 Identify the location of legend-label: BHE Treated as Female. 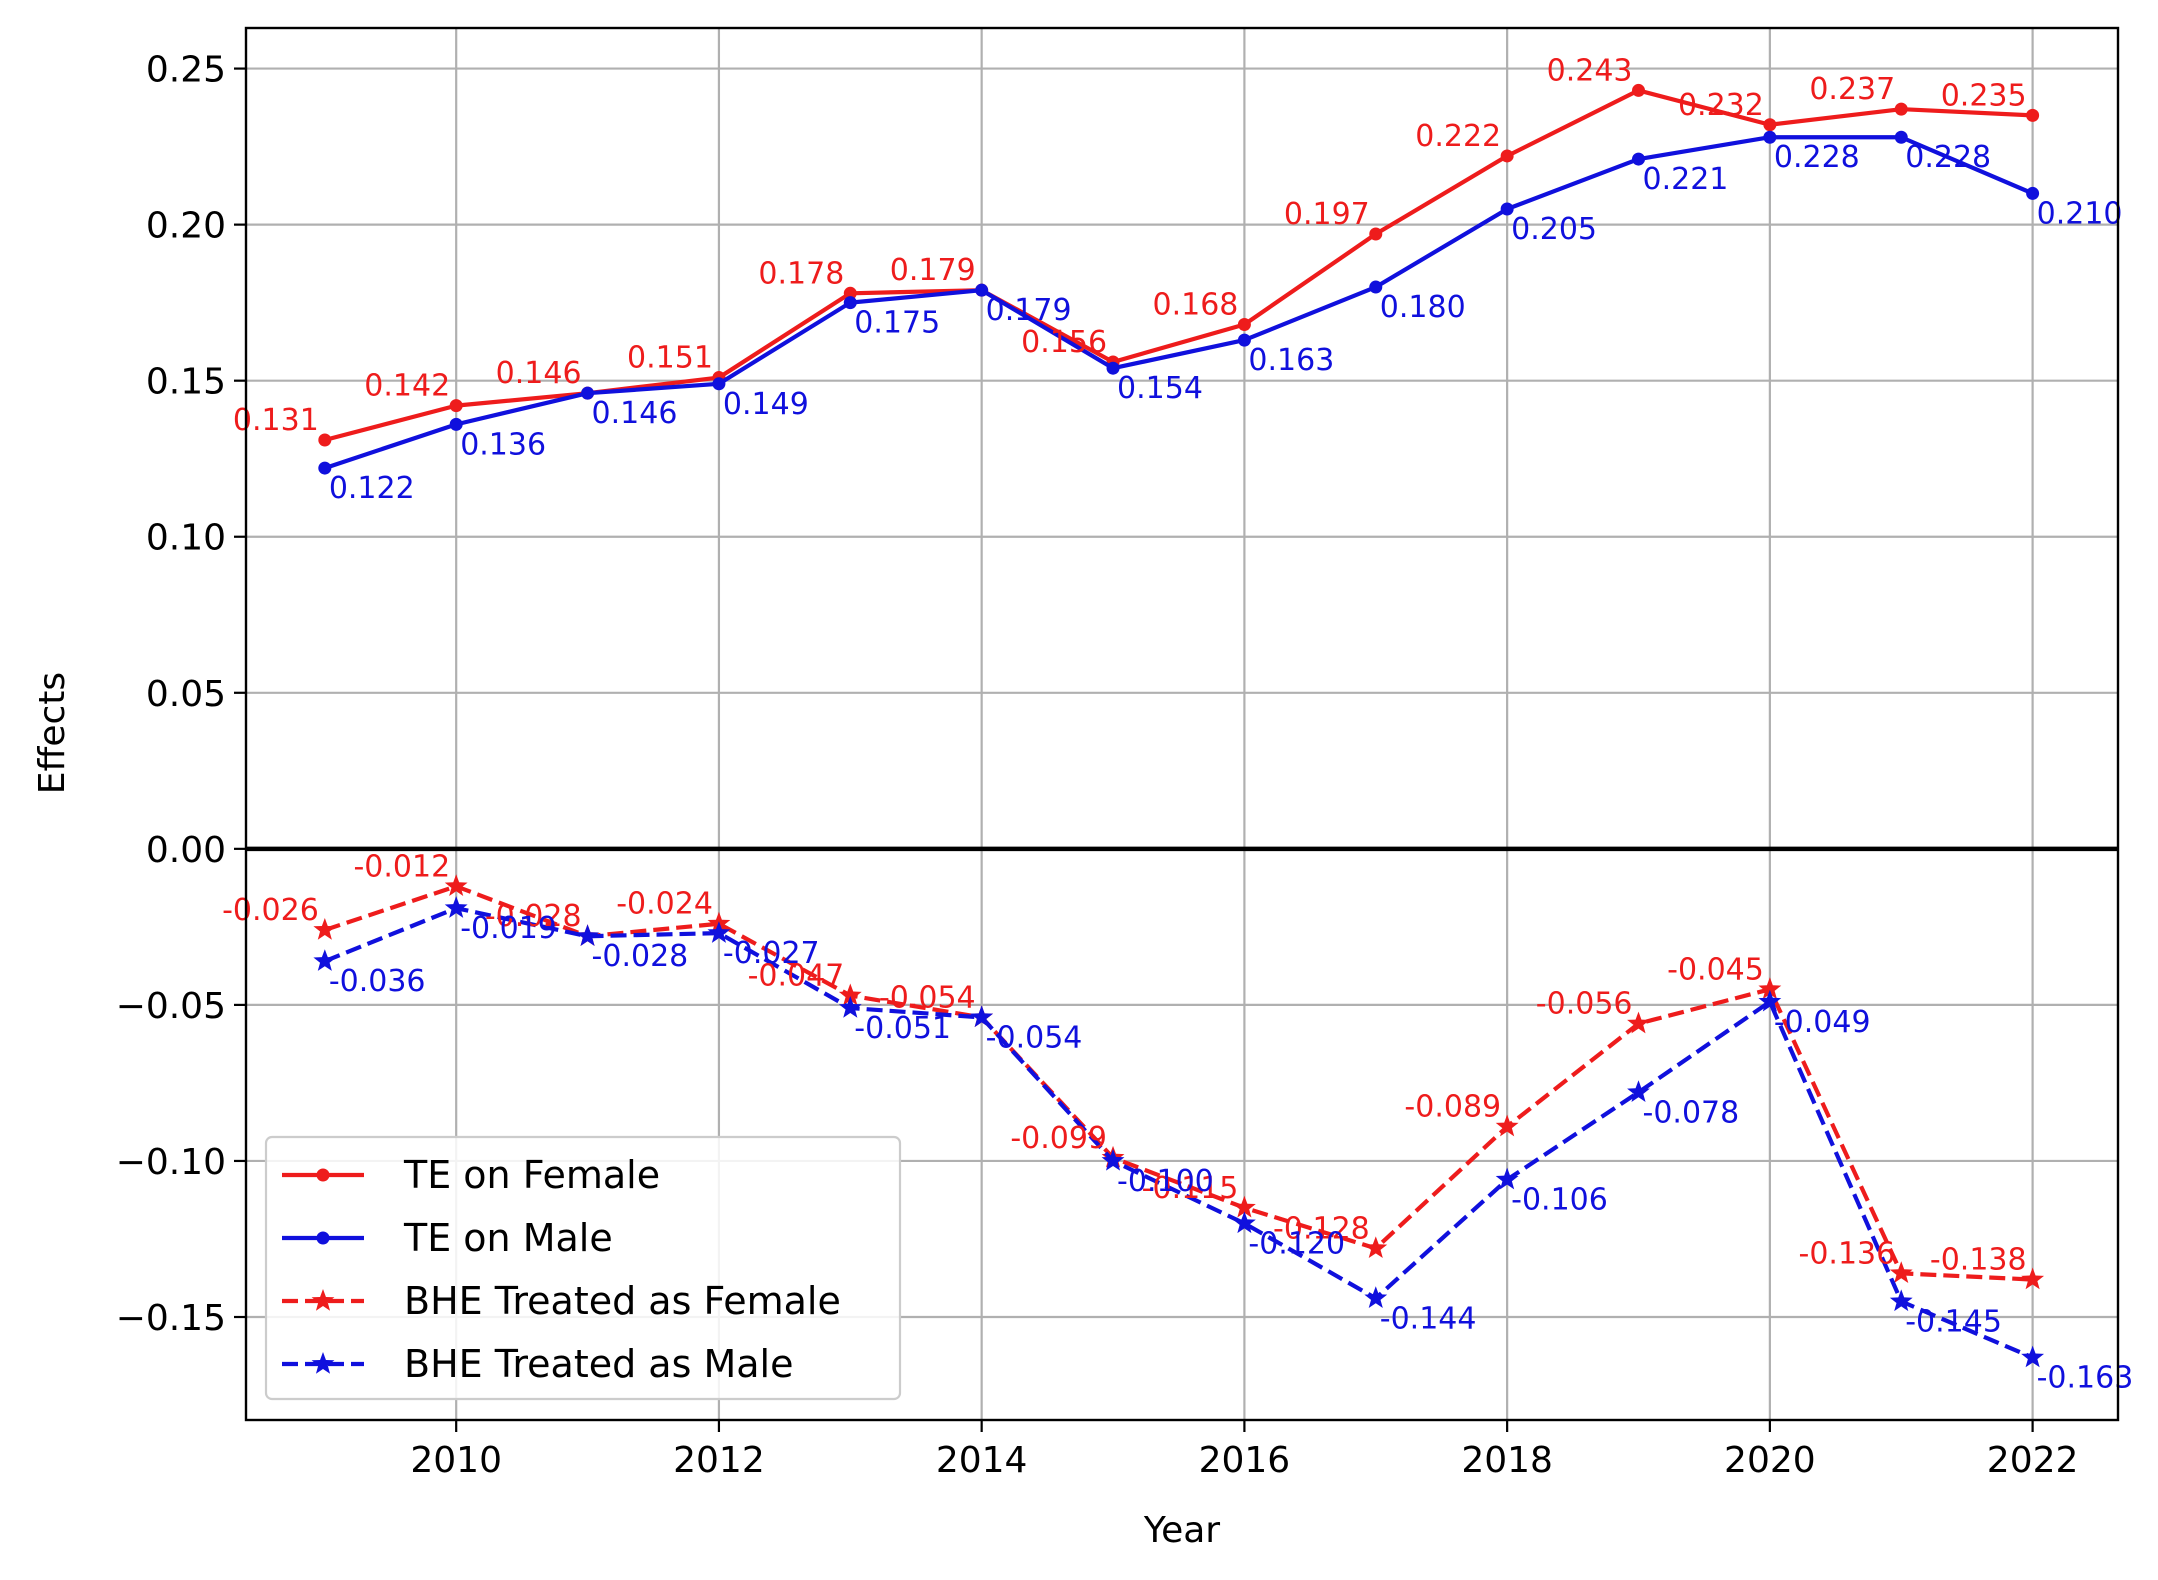
(622, 1301).